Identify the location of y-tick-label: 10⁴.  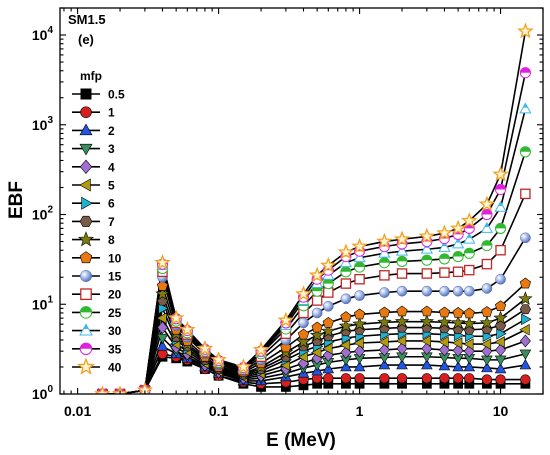
(43, 34).